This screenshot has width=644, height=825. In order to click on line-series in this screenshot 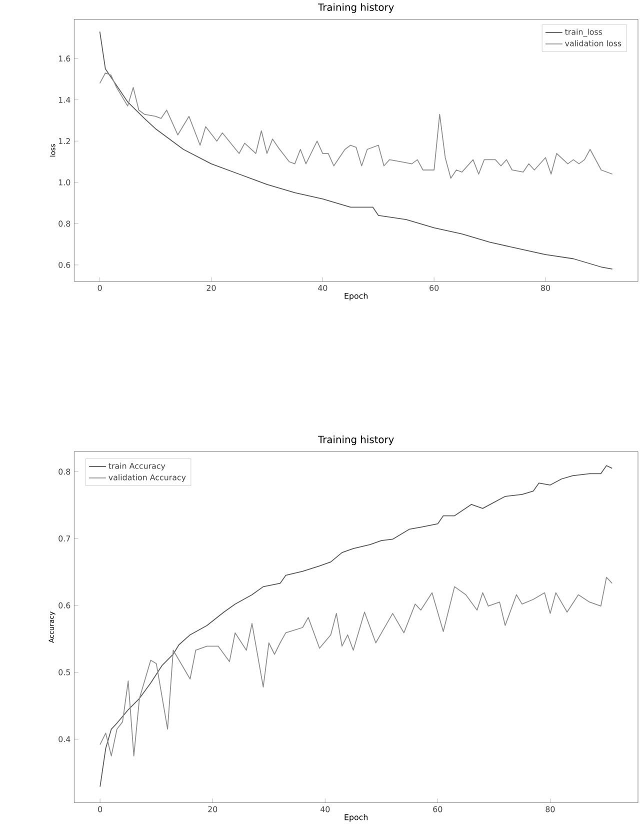, I will do `click(356, 125)`.